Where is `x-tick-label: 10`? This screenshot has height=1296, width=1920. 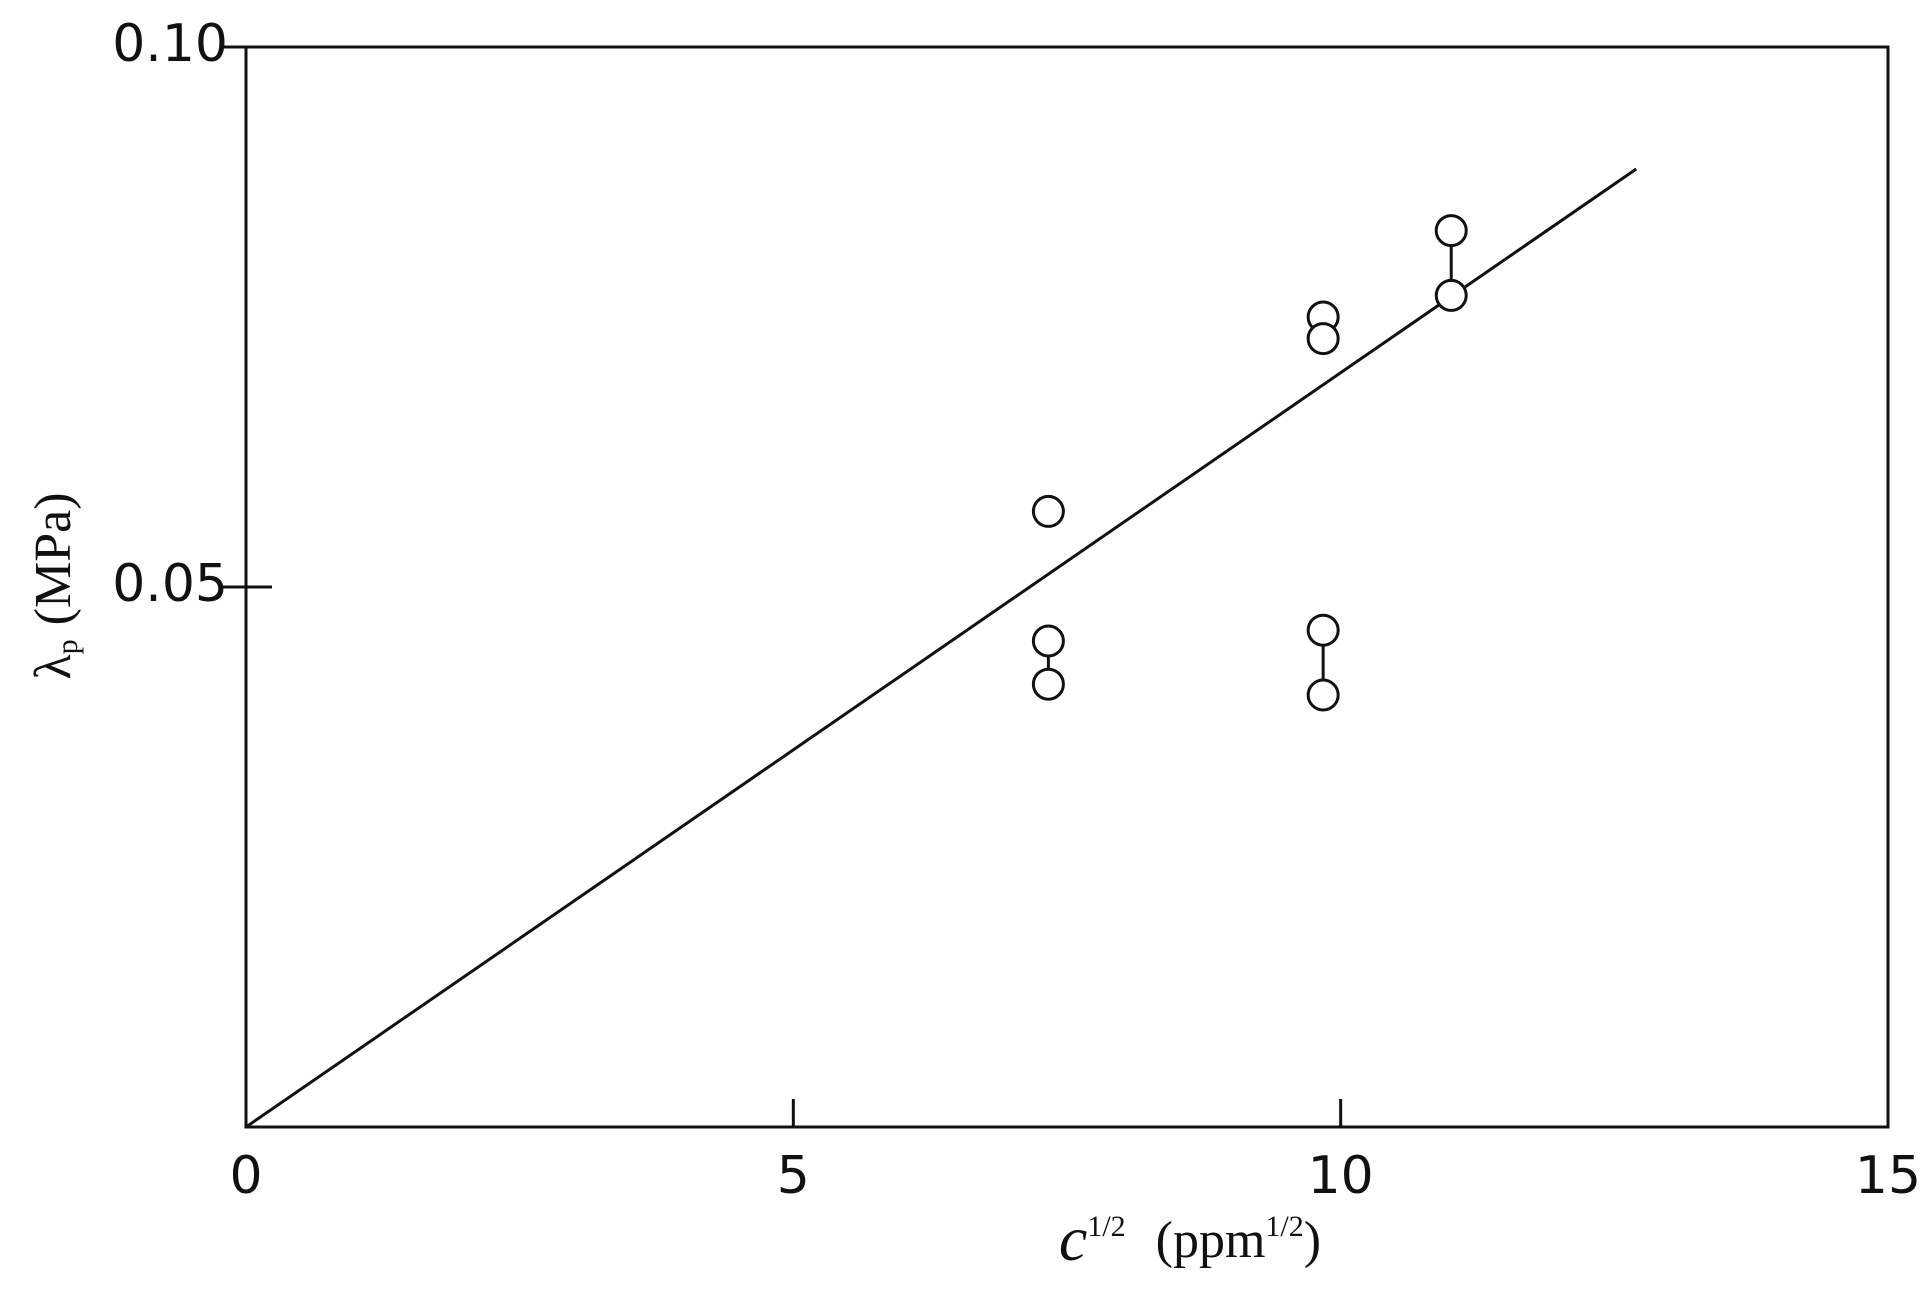 x-tick-label: 10 is located at coordinates (1341, 1176).